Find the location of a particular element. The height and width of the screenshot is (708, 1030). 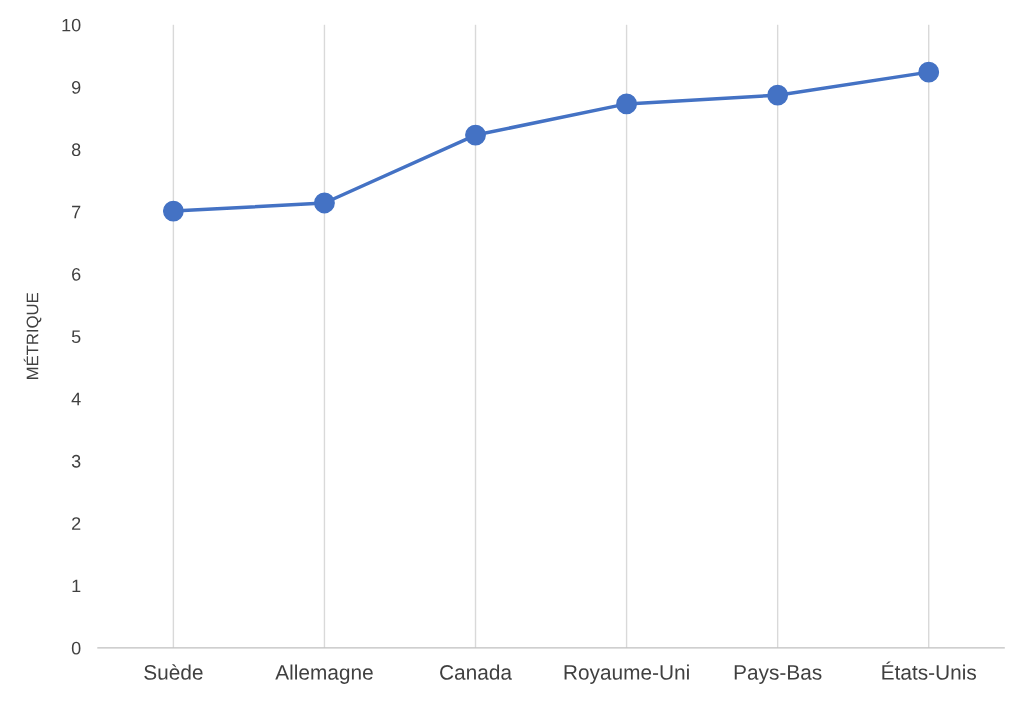

x-tick-label: Pays-Bas is located at coordinates (778, 674).